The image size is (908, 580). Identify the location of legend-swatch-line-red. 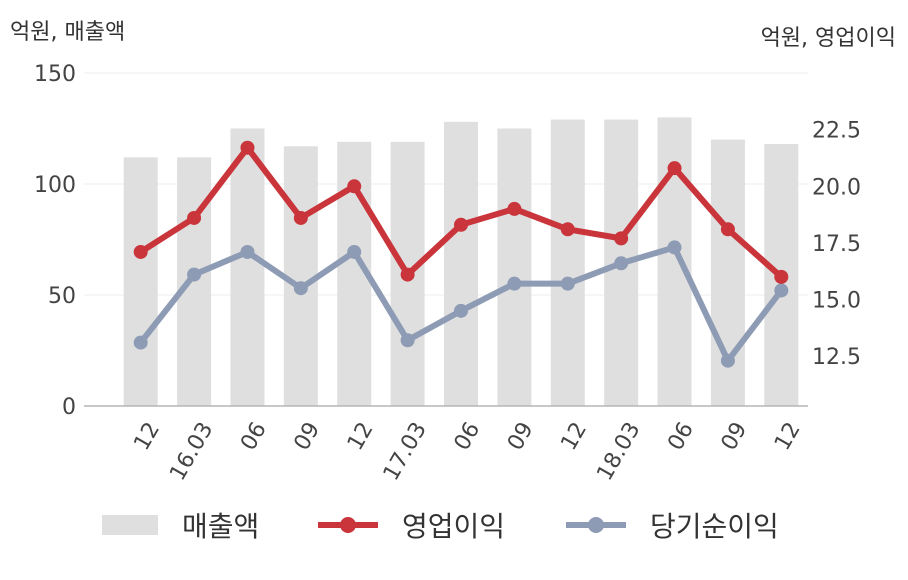
(348, 525).